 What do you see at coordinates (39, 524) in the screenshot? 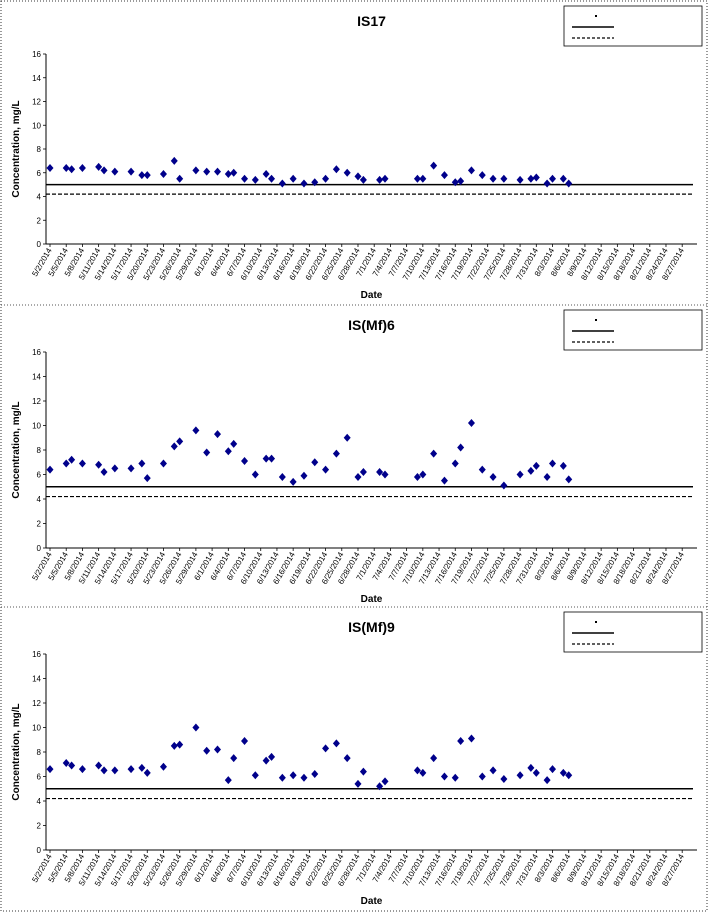
I see `y-tick-label: 2` at bounding box center [39, 524].